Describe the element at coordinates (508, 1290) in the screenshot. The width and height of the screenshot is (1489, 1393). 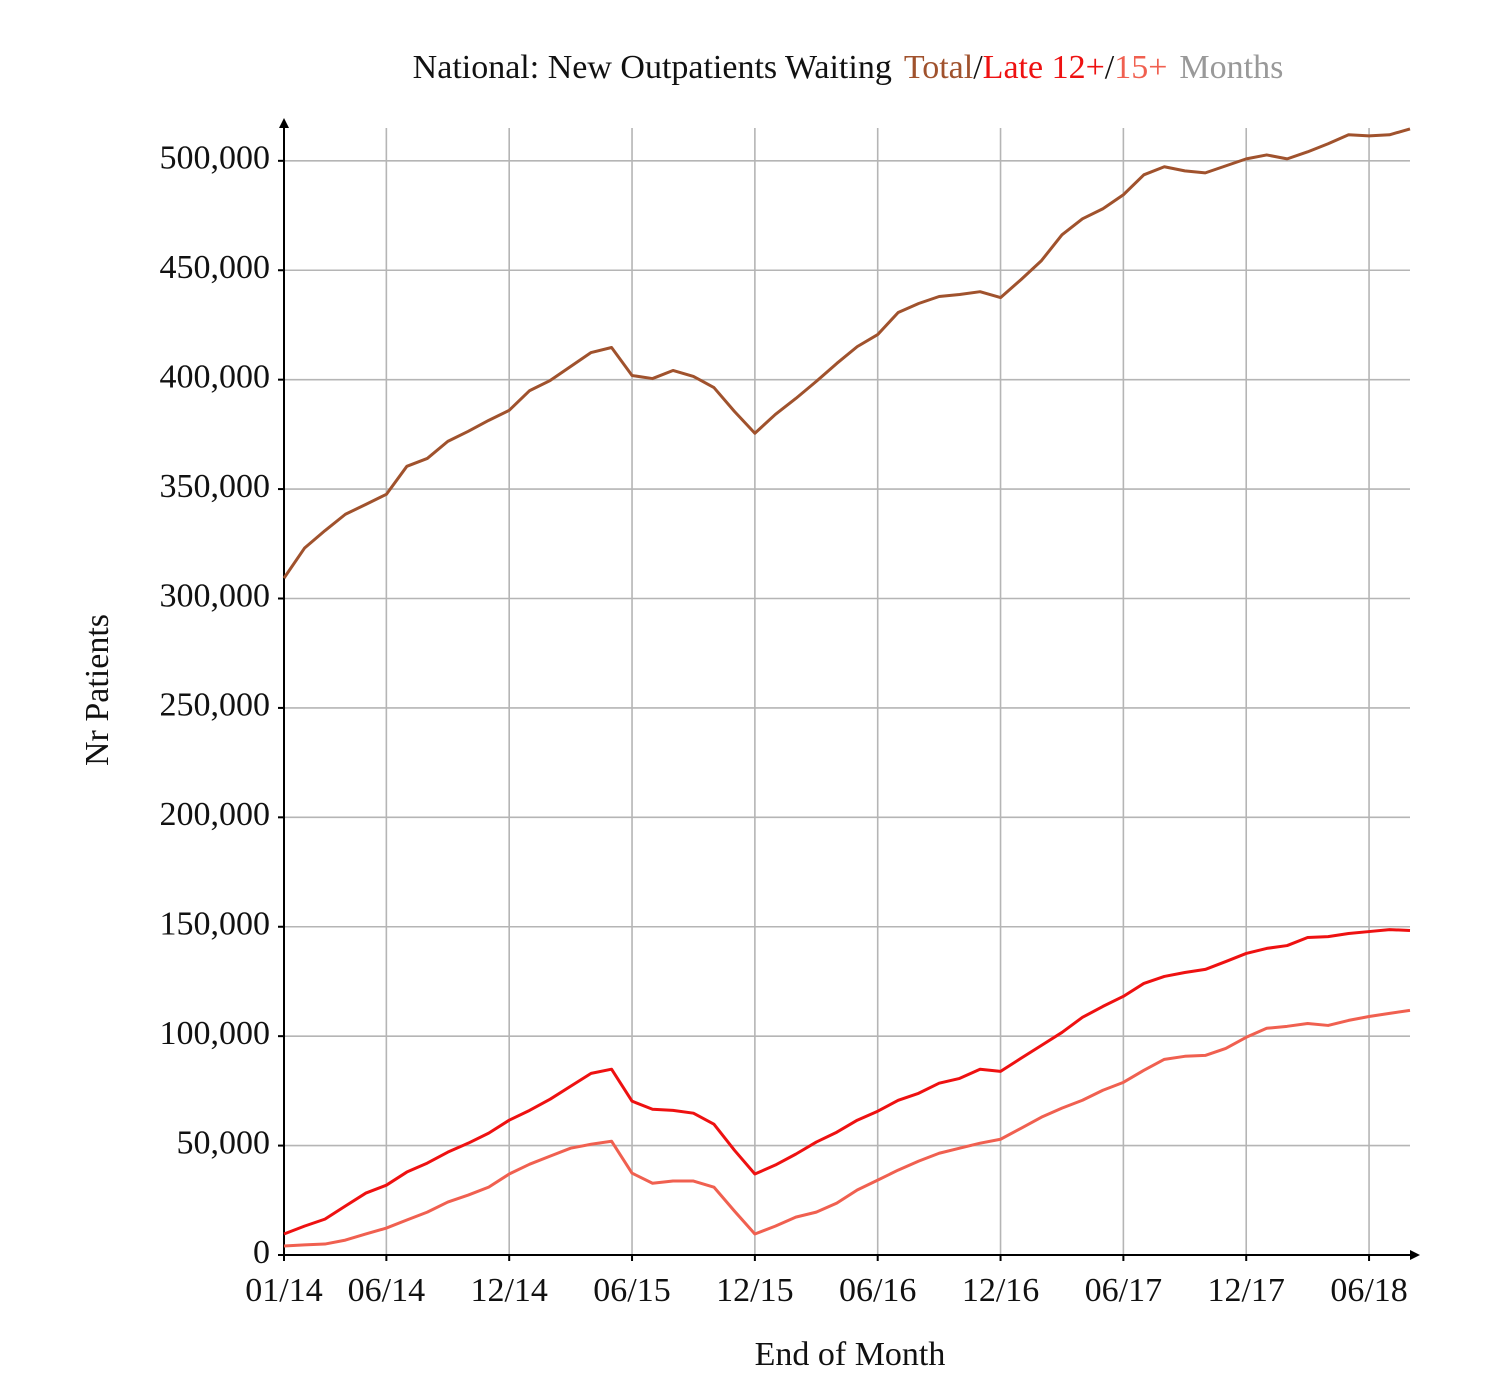
I see `x-tick-label: 12/14` at that location.